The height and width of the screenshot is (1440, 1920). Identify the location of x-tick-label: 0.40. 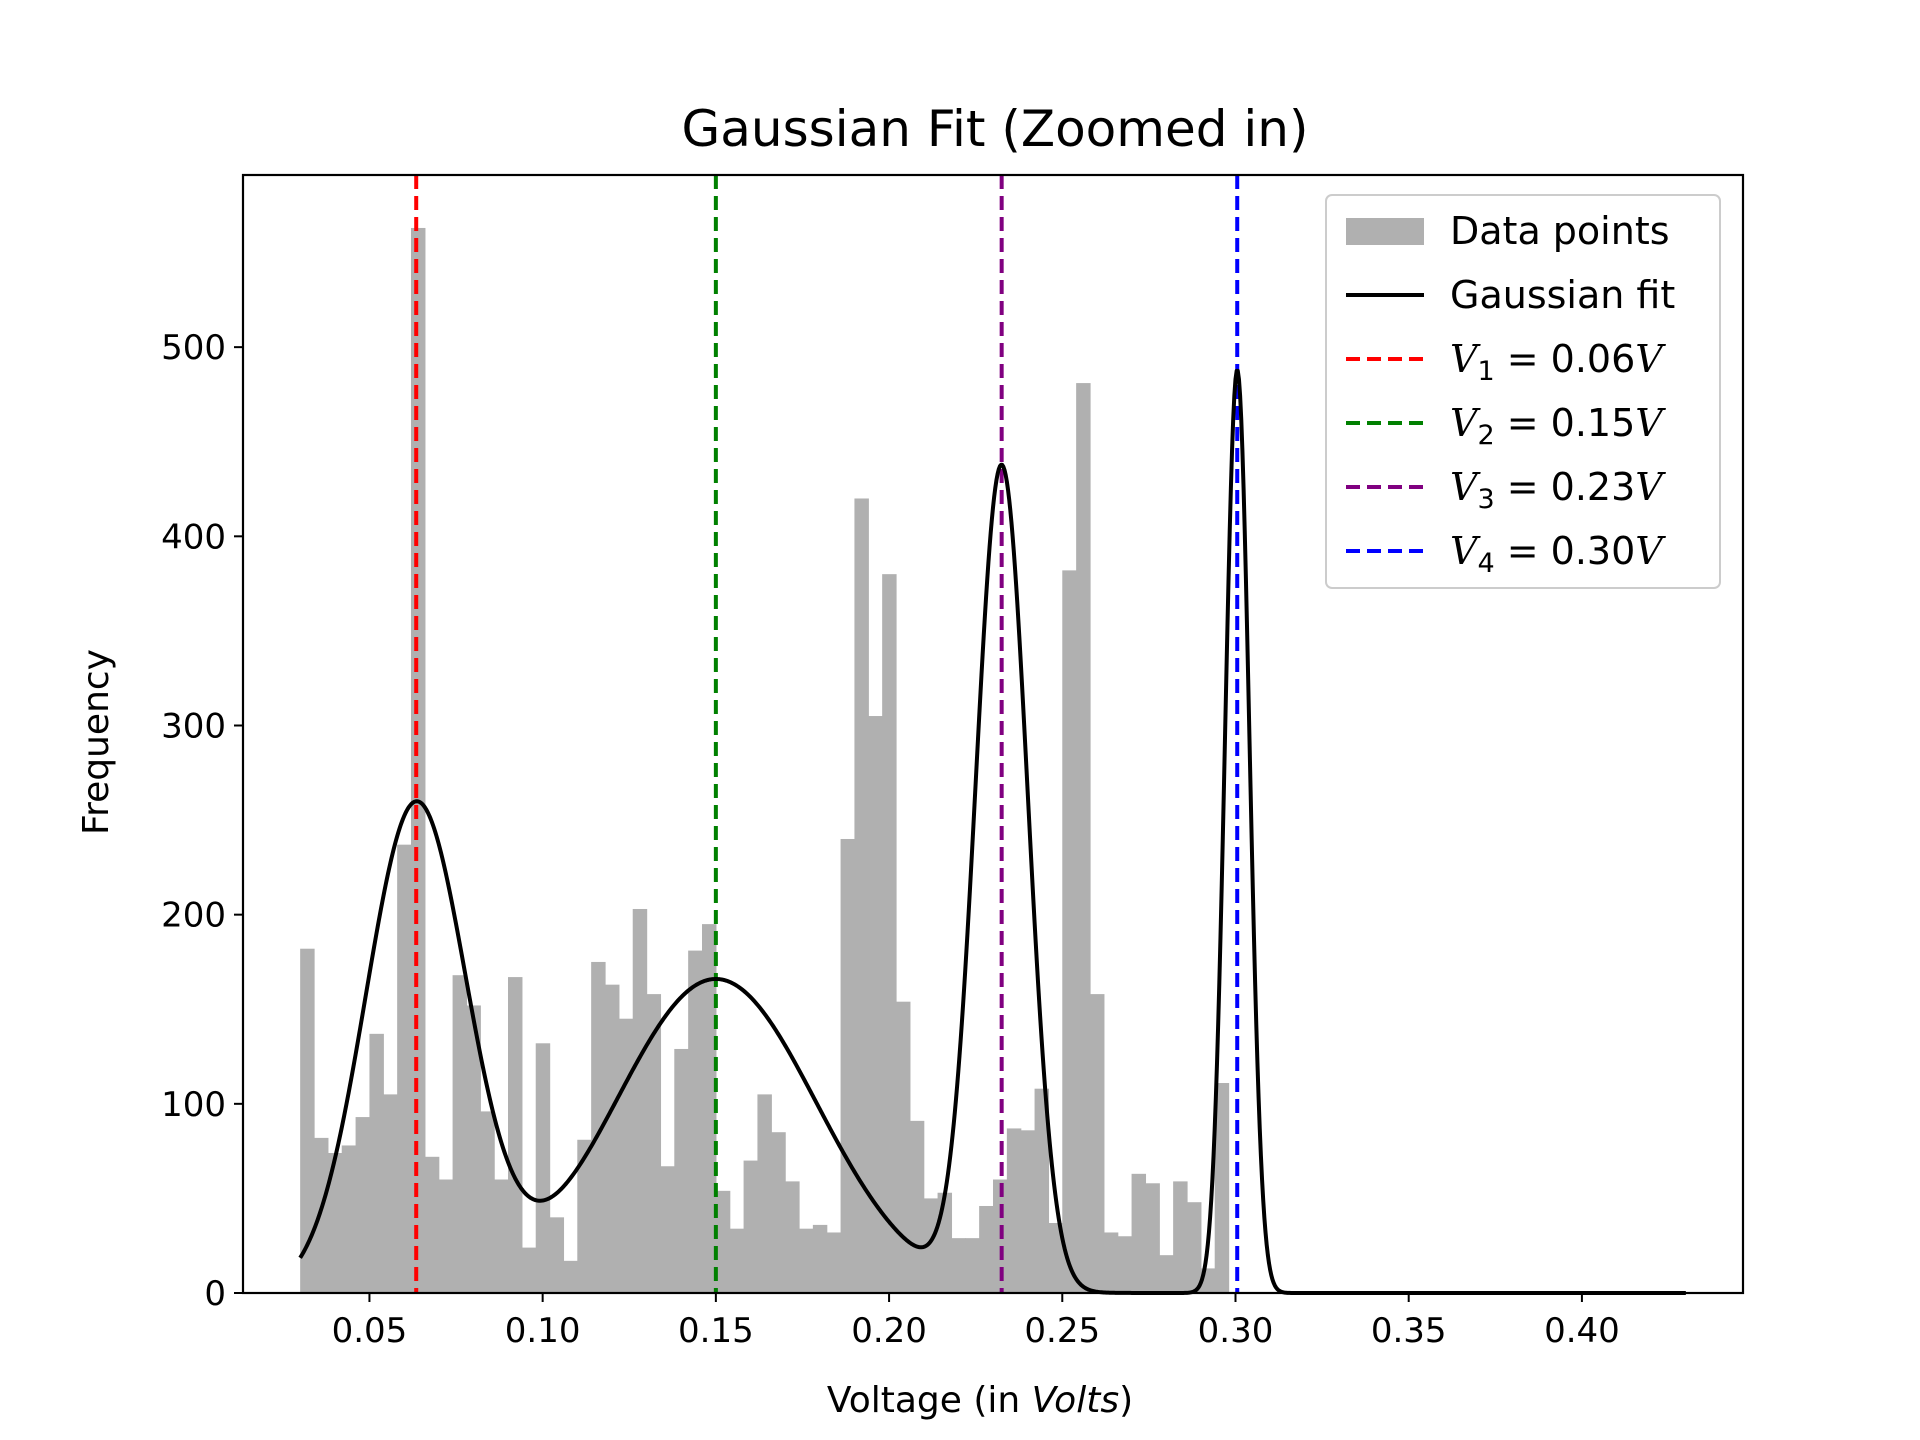
(1582, 1331).